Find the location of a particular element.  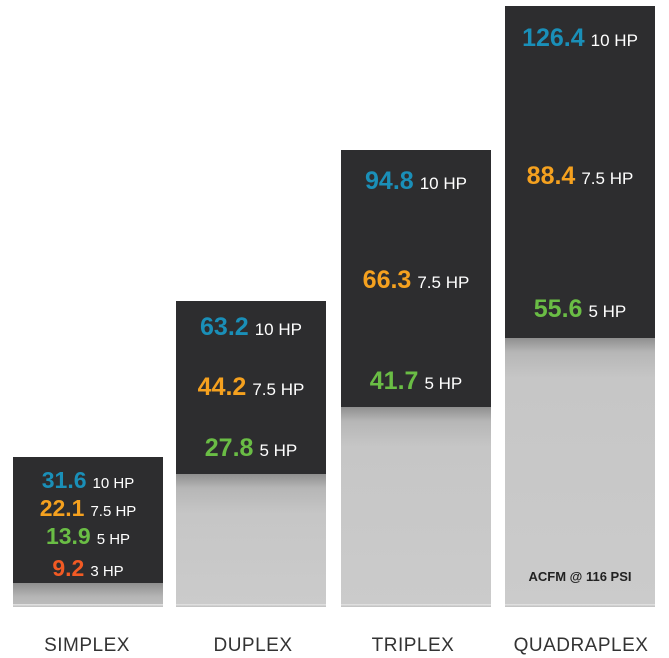

value-entry: 88.4 7.5 HP is located at coordinates (580, 176).